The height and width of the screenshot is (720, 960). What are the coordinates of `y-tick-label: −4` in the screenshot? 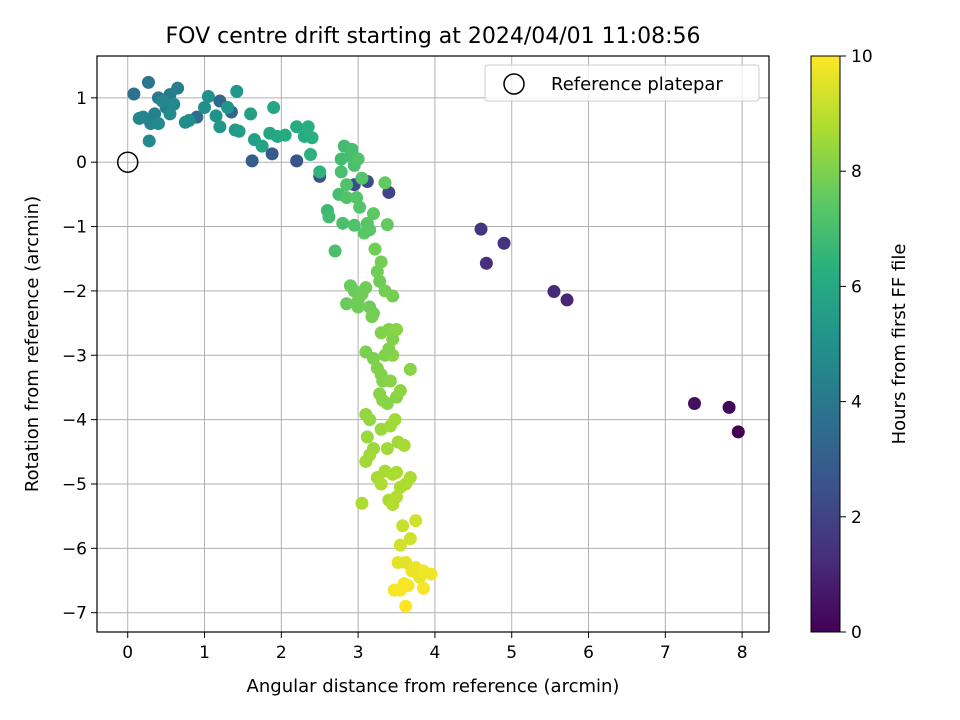 It's located at (74, 421).